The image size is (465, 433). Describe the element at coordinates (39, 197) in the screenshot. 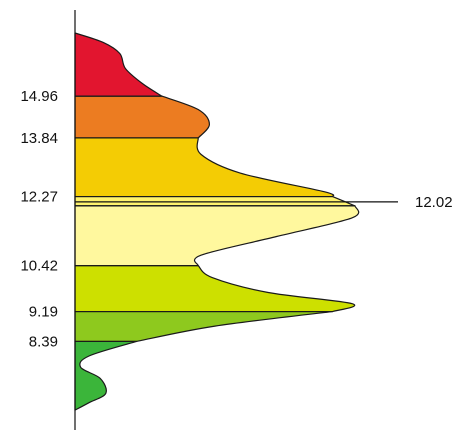

I see `y-tick-label: 12.27` at that location.